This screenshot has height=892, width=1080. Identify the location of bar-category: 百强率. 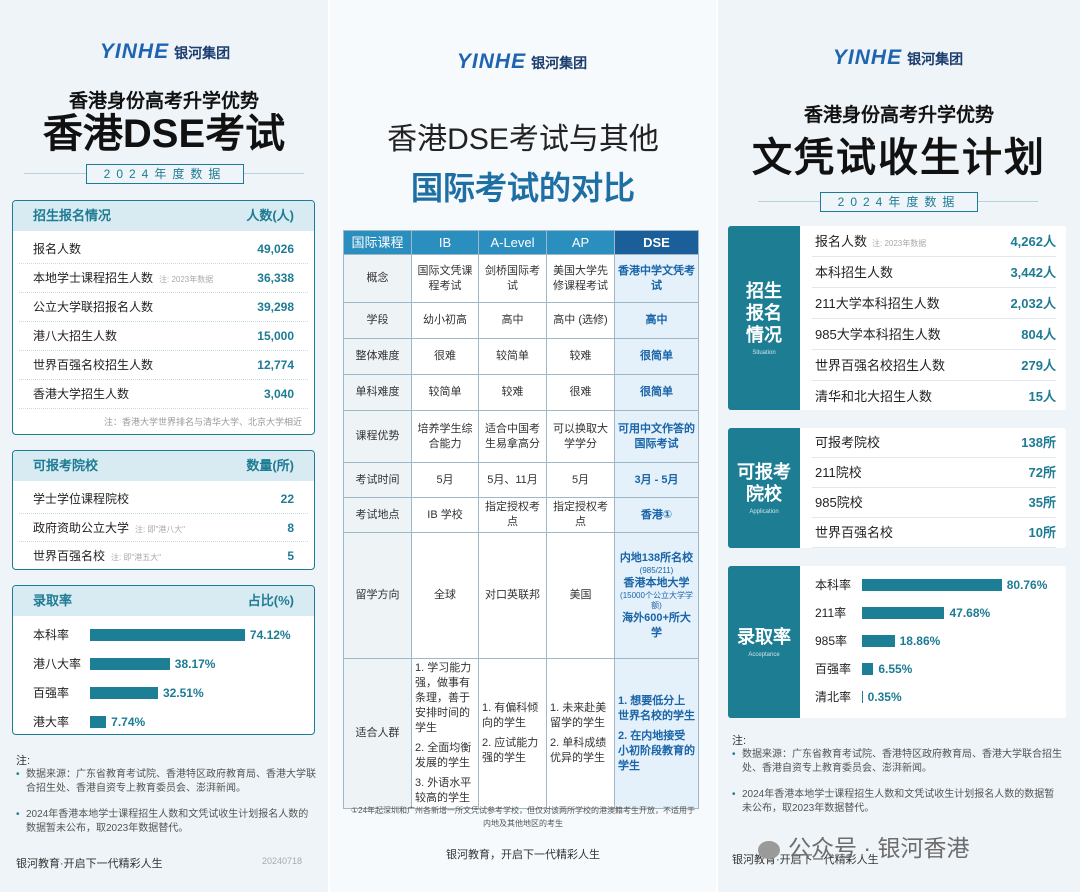
(51, 693).